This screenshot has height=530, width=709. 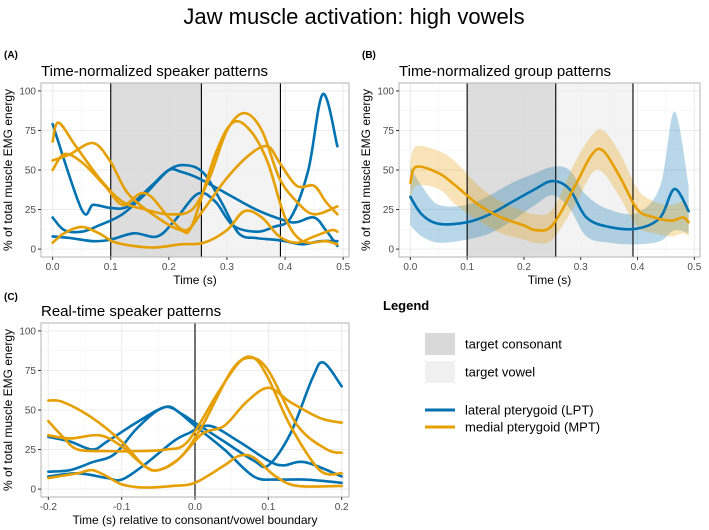 I want to click on legend-label: target consonant, so click(x=513, y=344).